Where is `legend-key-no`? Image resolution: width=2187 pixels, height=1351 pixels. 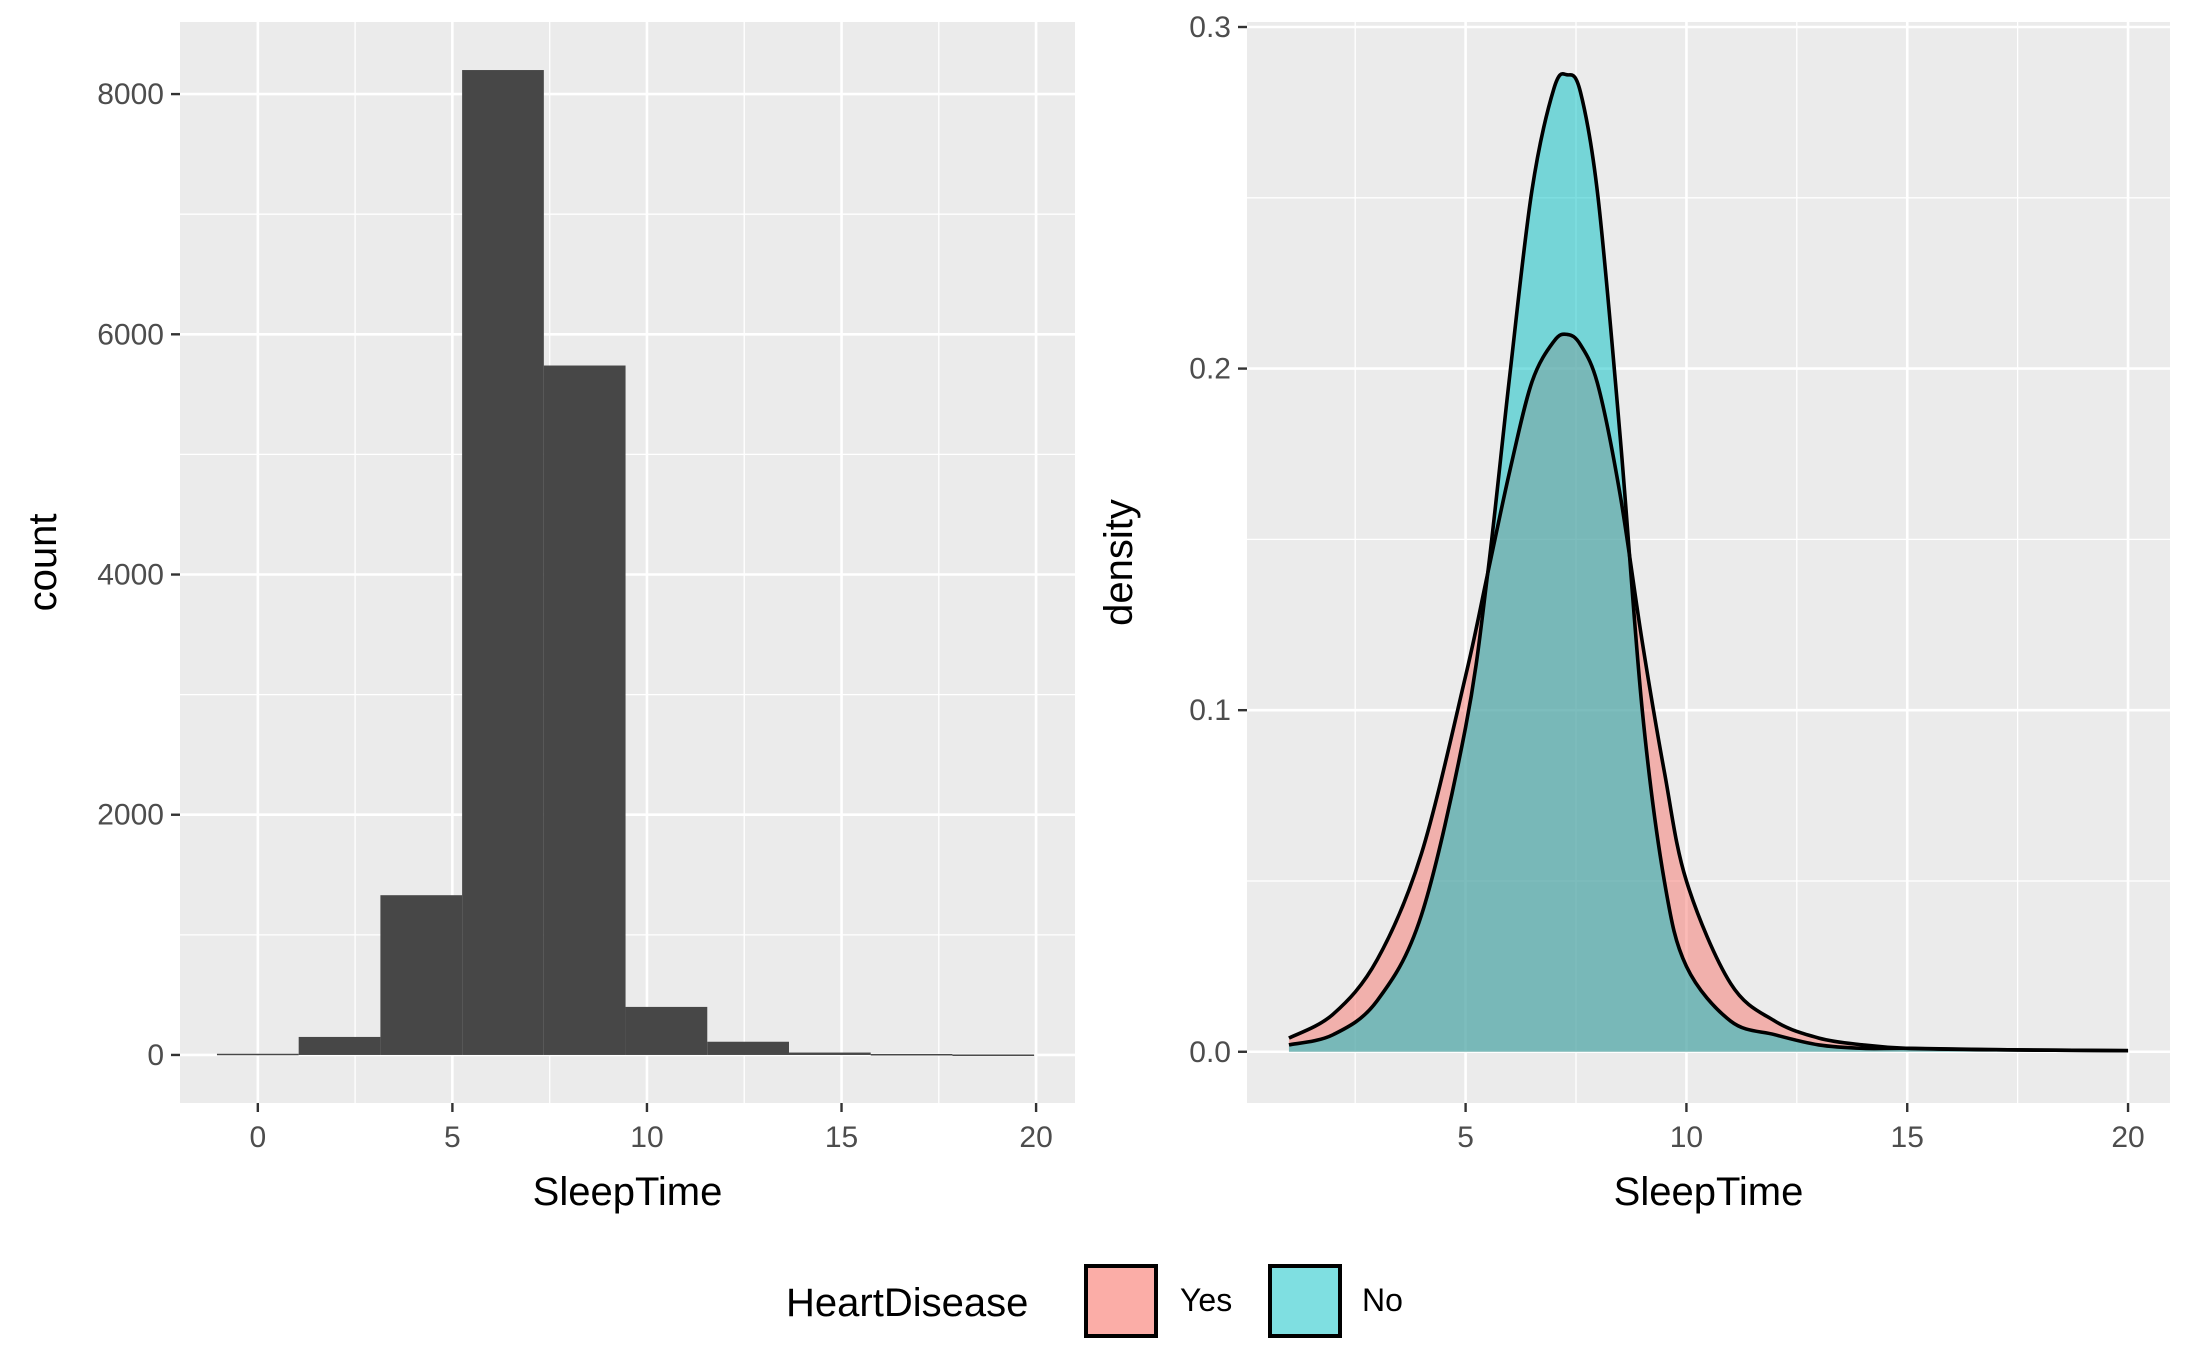
legend-key-no is located at coordinates (1305, 1301).